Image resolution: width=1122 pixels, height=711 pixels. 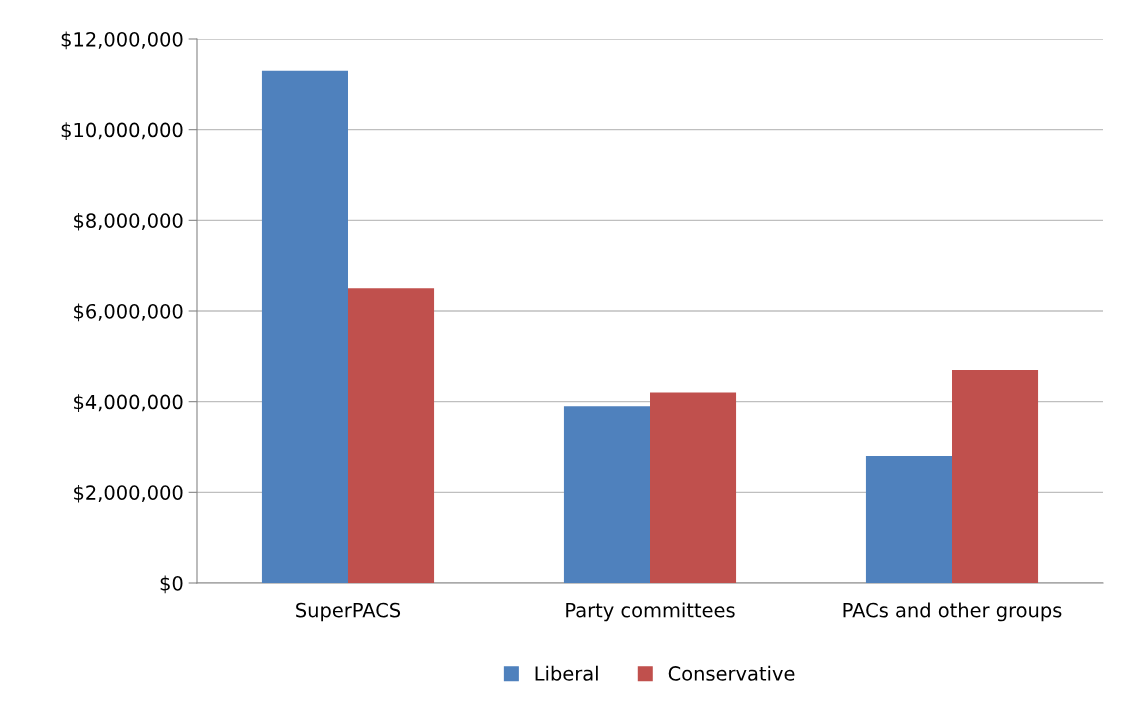 I want to click on y-tick-label: $2,000,000, so click(x=128, y=493).